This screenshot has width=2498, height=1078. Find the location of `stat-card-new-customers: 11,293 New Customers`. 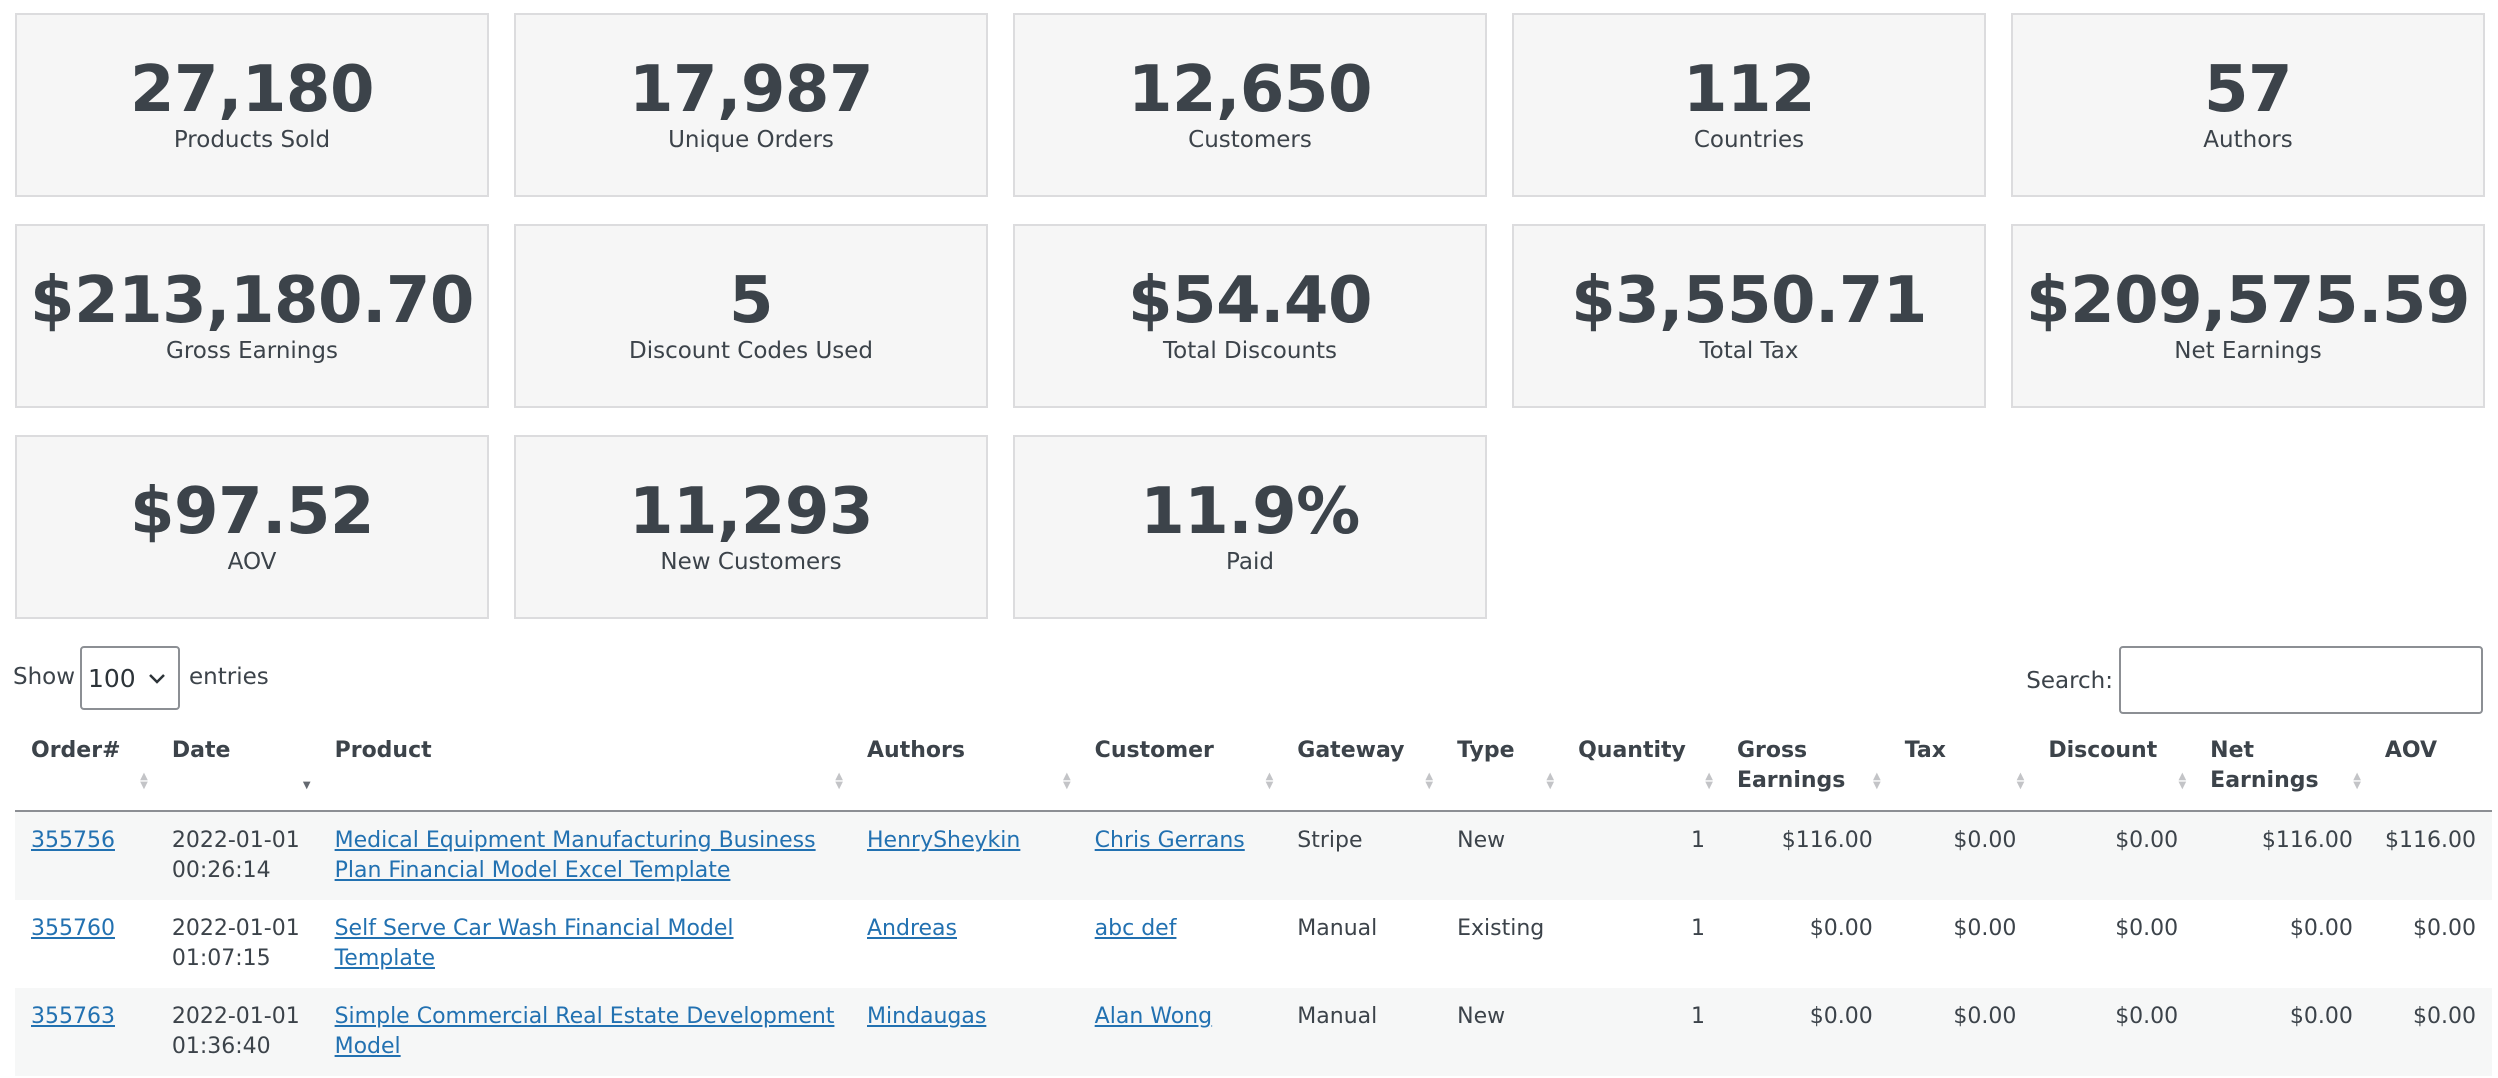

stat-card-new-customers: 11,293 New Customers is located at coordinates (751, 527).